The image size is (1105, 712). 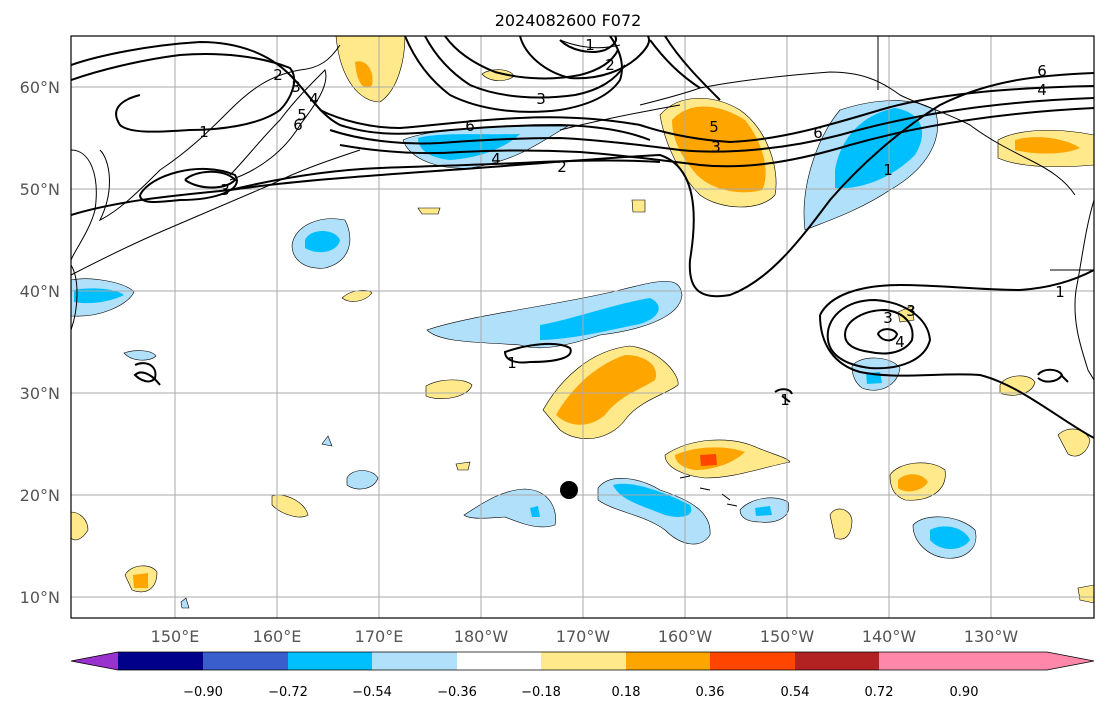 What do you see at coordinates (278, 125) in the screenshot?
I see `kamchatka-coast` at bounding box center [278, 125].